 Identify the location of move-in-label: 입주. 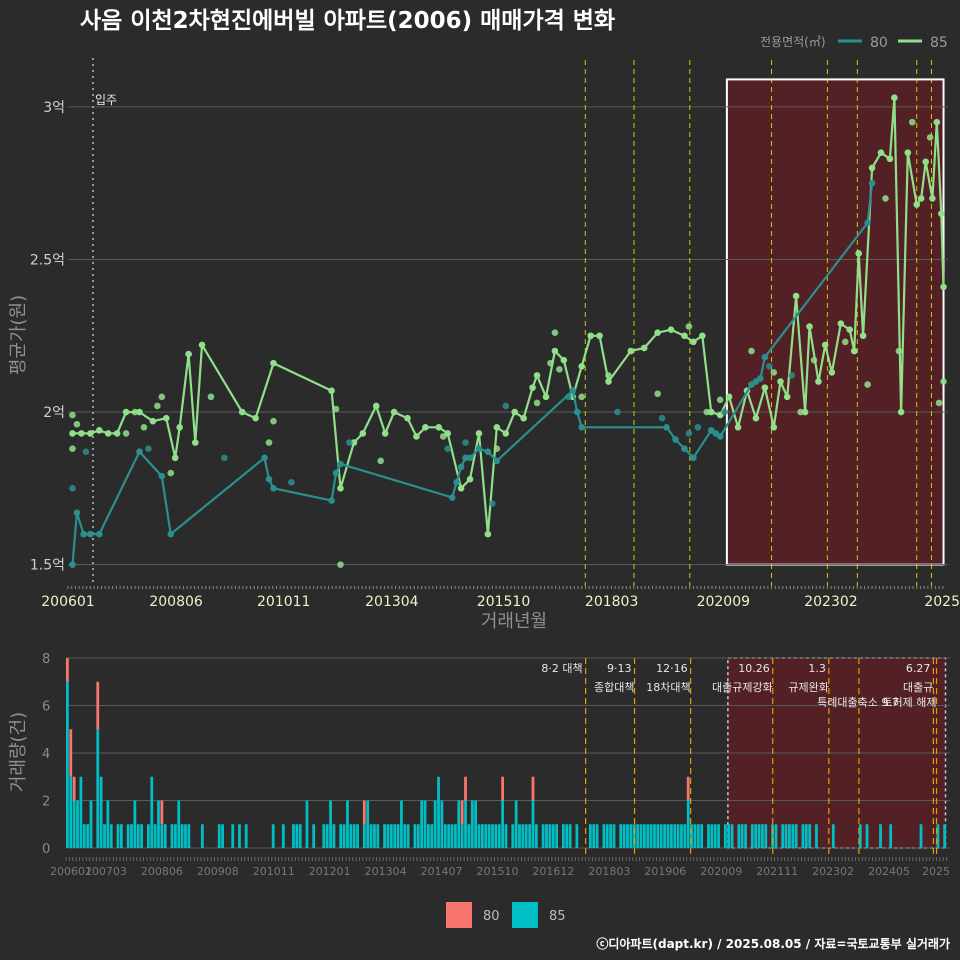
(106, 100).